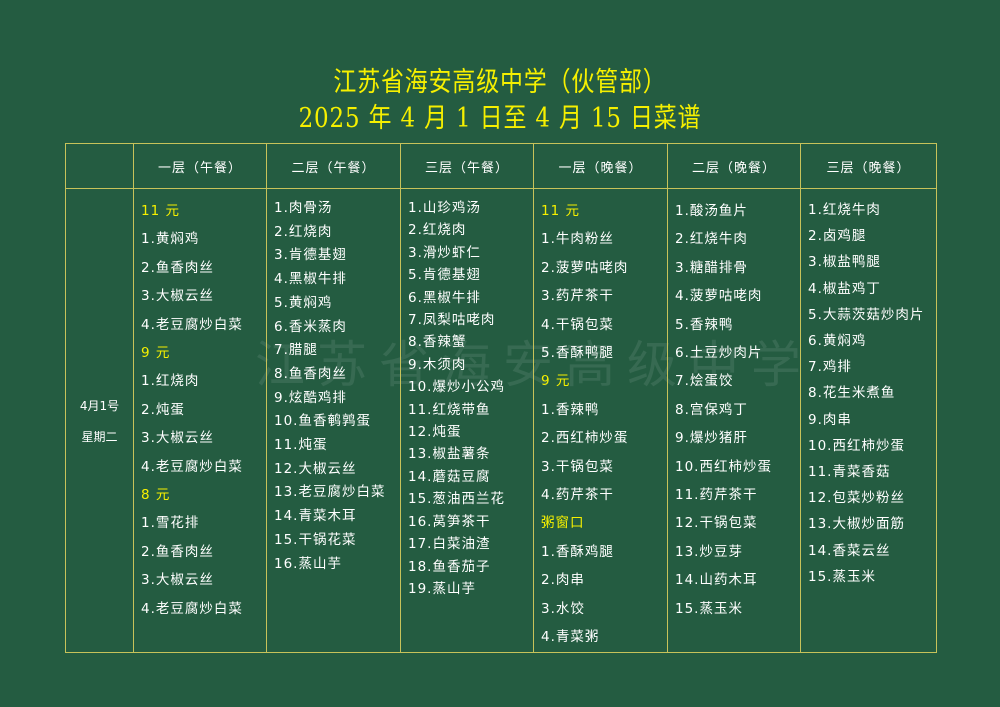 The height and width of the screenshot is (707, 1000). I want to click on menu-item: 4.菠萝咕咾肉, so click(719, 296).